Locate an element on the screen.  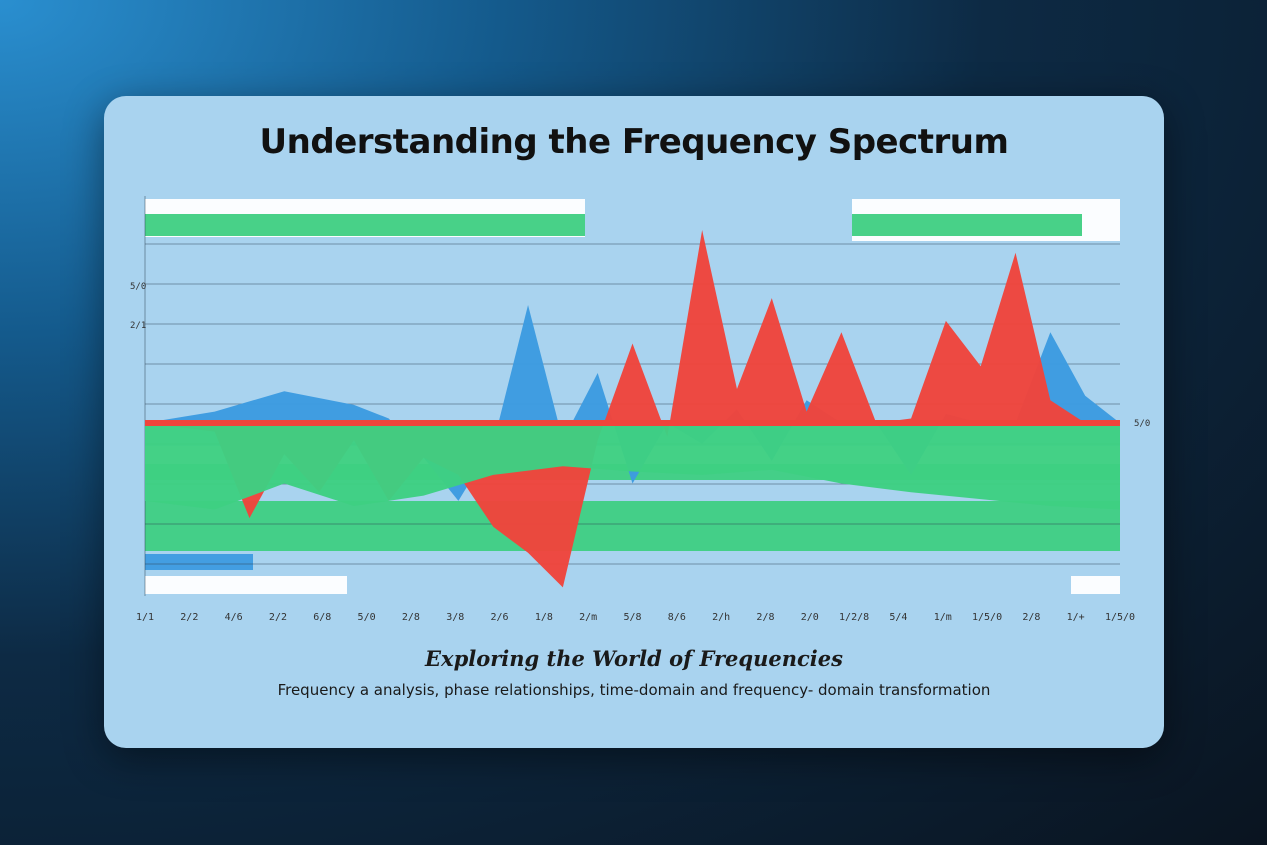
x-tick-label: 5/8 is located at coordinates (632, 617).